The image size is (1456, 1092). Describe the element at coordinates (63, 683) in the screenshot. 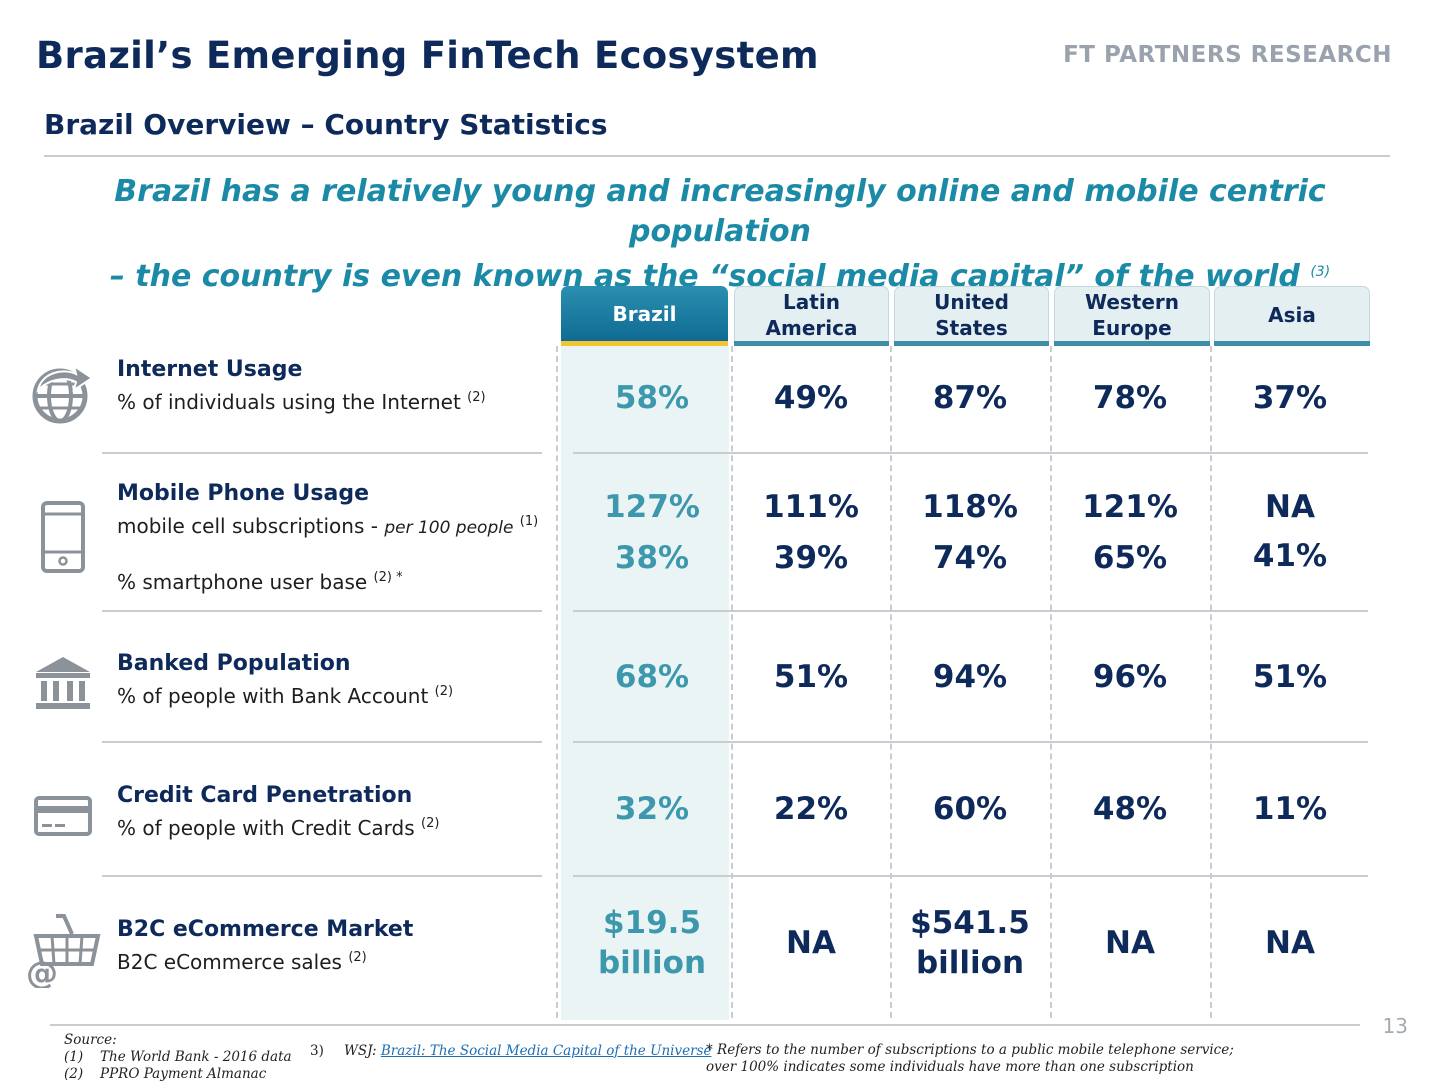

I see `bank-building-icon` at that location.